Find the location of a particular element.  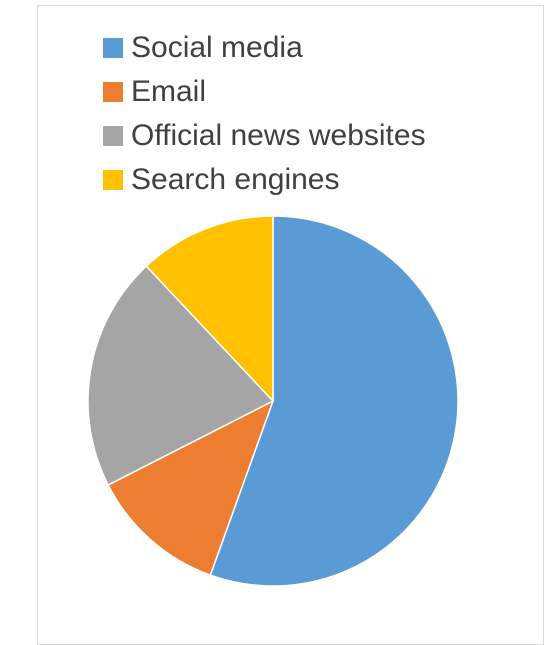

legend-label-search-engines: Search engines is located at coordinates (235, 179).